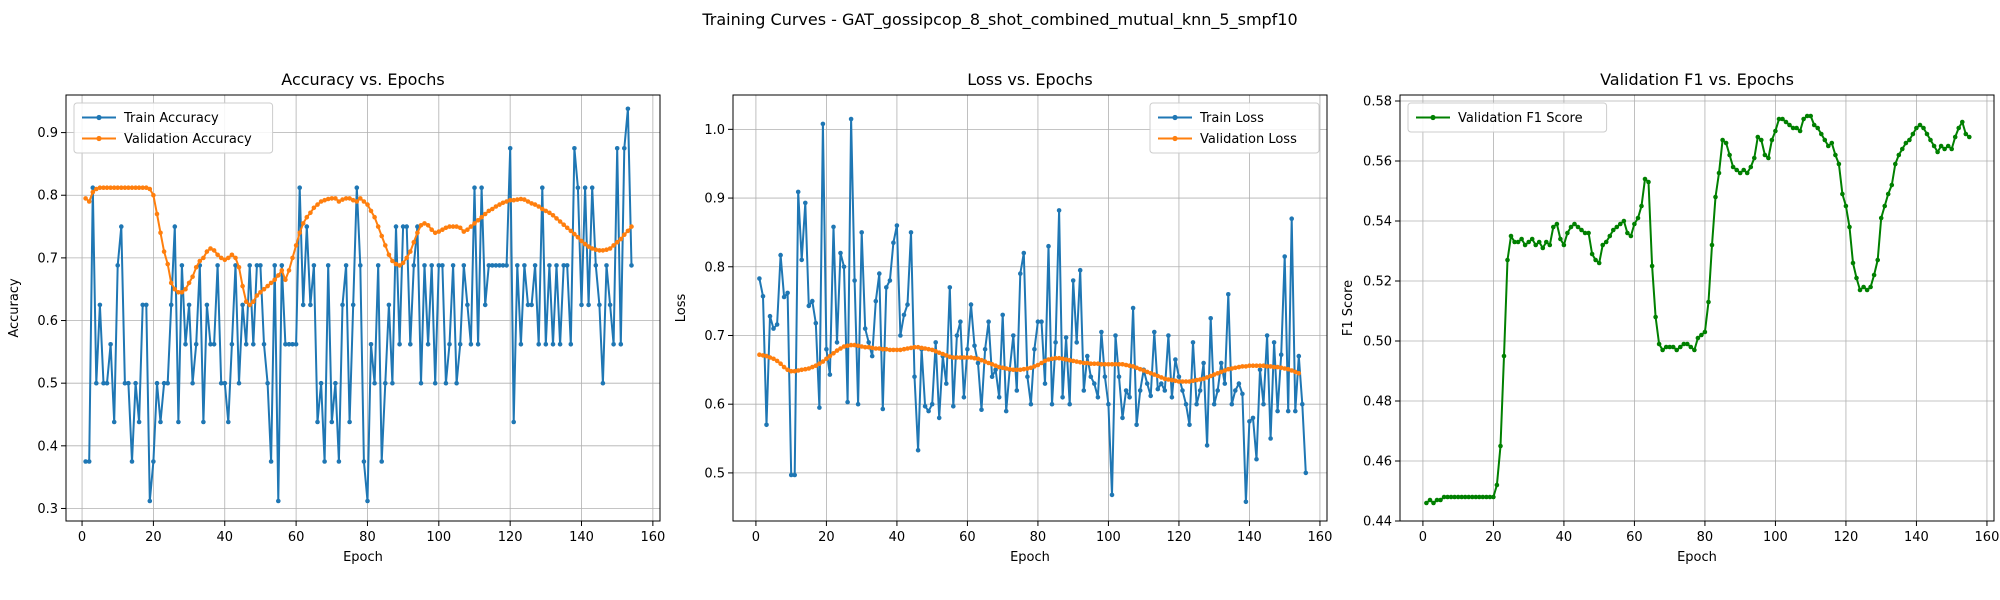 This screenshot has width=2000, height=600. I want to click on y-tick-label: 0.56, so click(1377, 162).